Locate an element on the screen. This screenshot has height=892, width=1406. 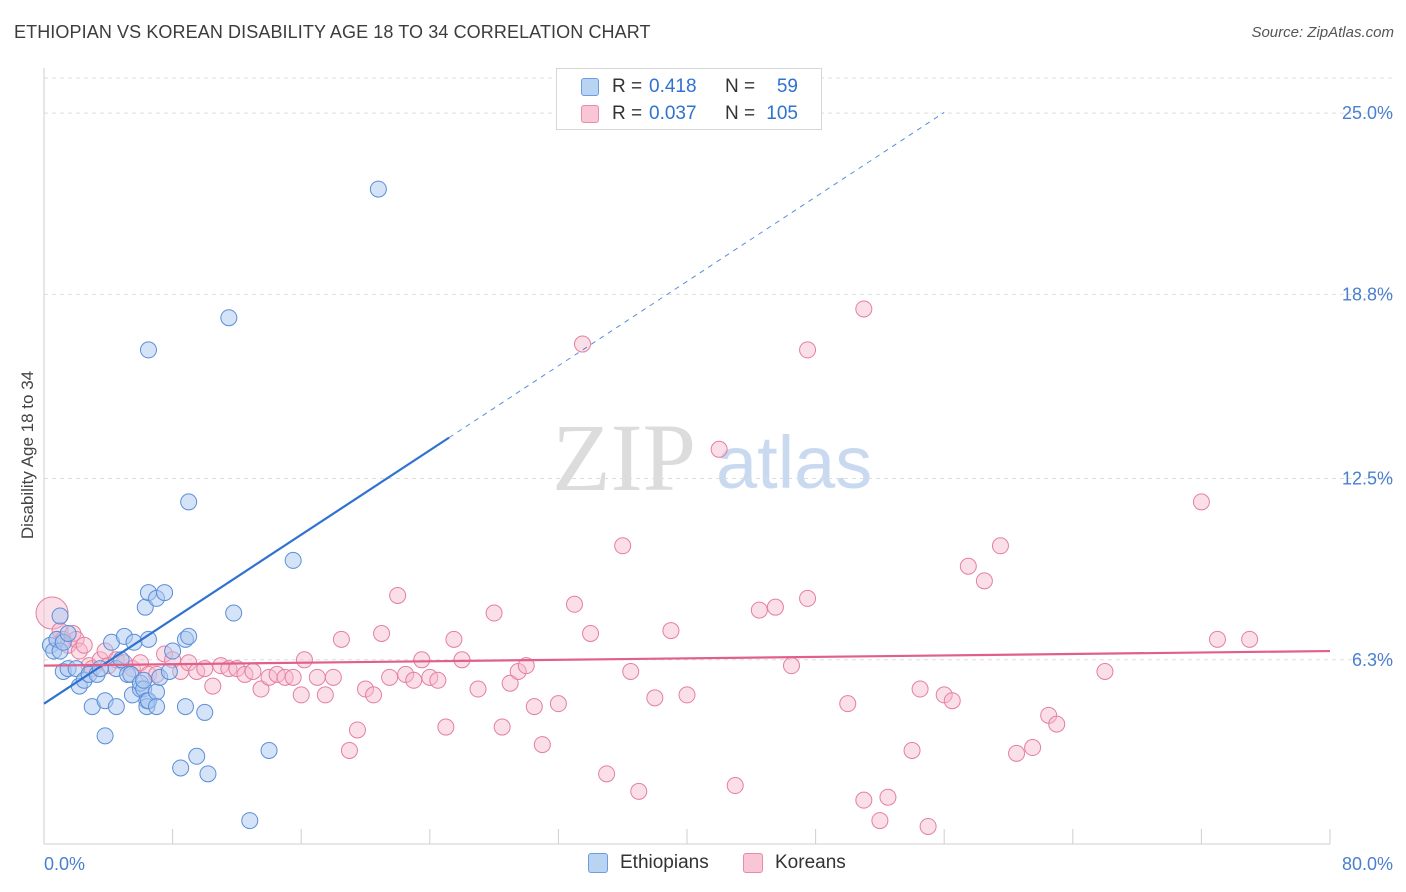
legend-row-koreans: R = 0.037 N = 105 is located at coordinates (689, 114).